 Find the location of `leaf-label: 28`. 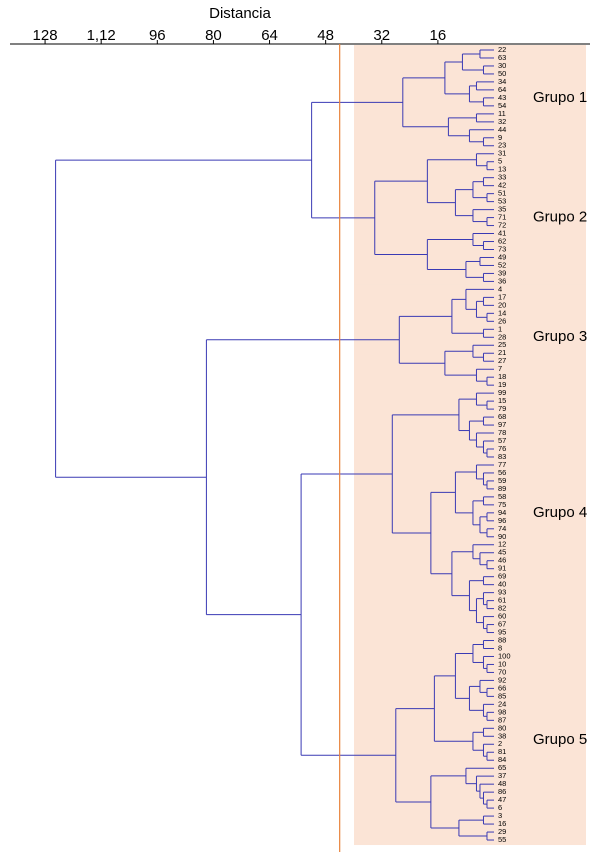

leaf-label: 28 is located at coordinates (502, 336).